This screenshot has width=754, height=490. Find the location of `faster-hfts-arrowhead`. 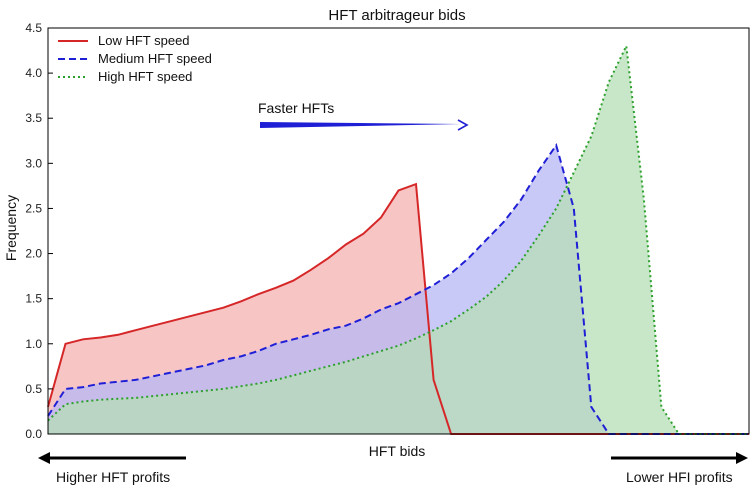

faster-hfts-arrowhead is located at coordinates (463, 125).